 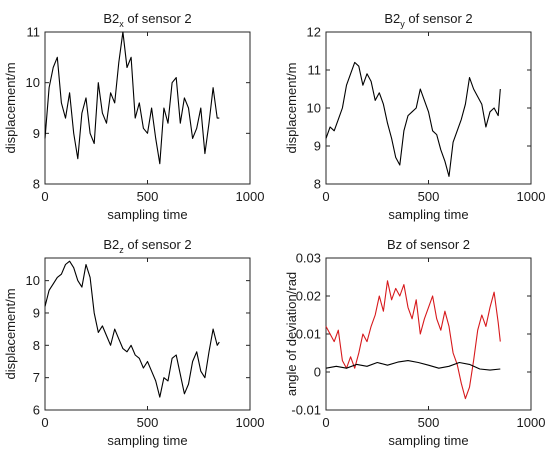 I want to click on y-tick-label: 0, so click(x=317, y=372).